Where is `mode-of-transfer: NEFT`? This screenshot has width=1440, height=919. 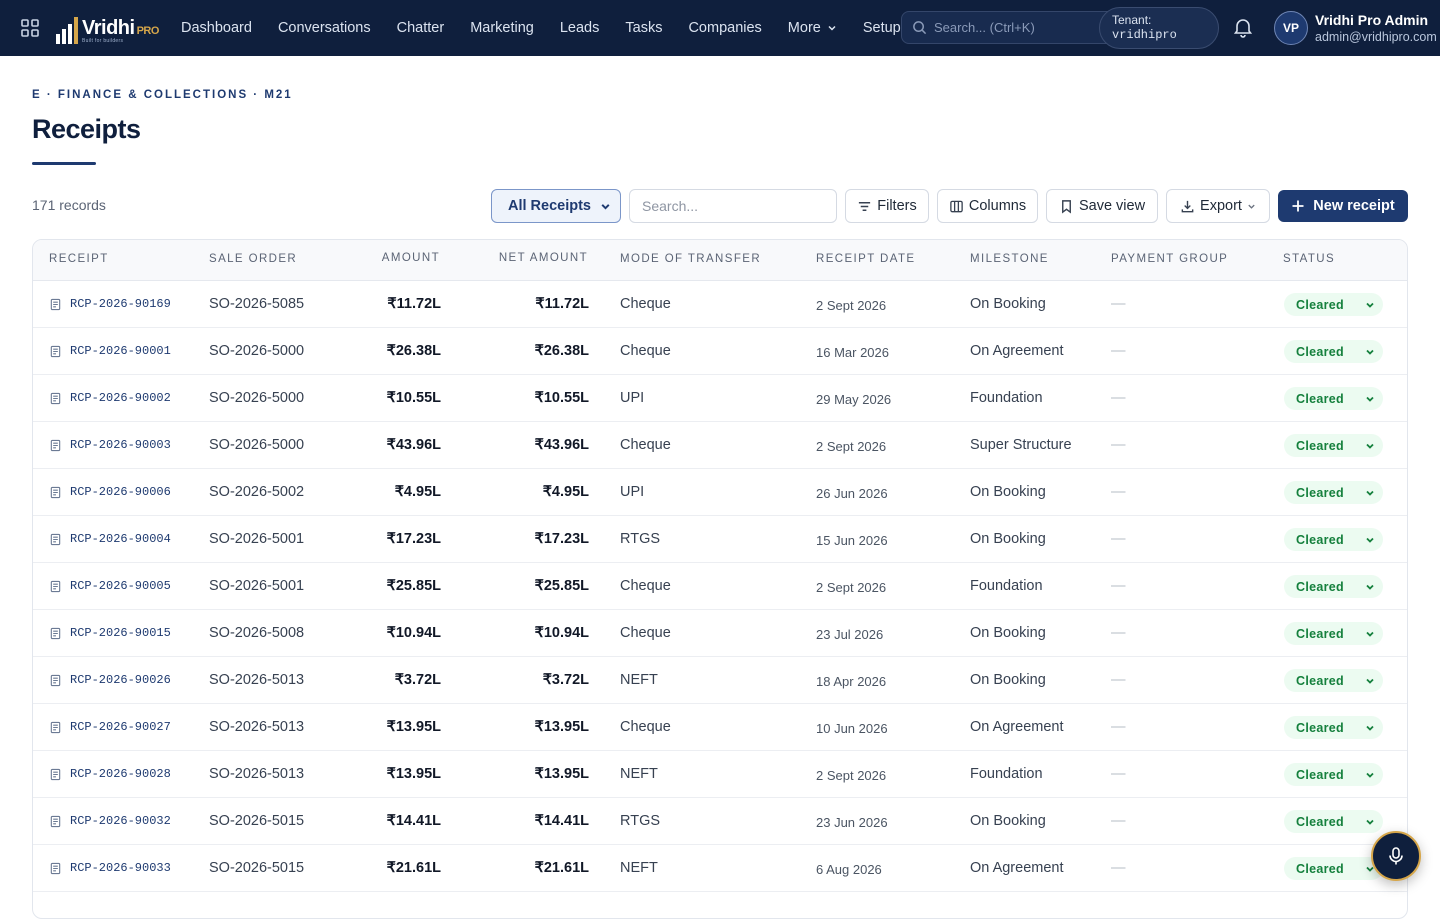
mode-of-transfer: NEFT is located at coordinates (639, 680).